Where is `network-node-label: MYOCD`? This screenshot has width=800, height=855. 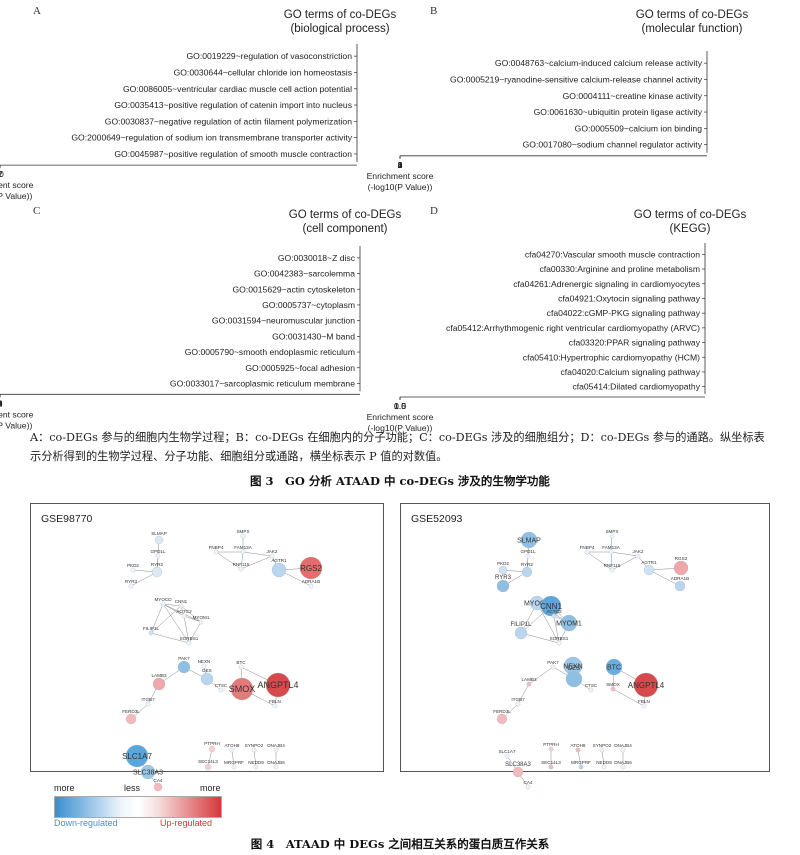 network-node-label: MYOCD is located at coordinates (537, 603).